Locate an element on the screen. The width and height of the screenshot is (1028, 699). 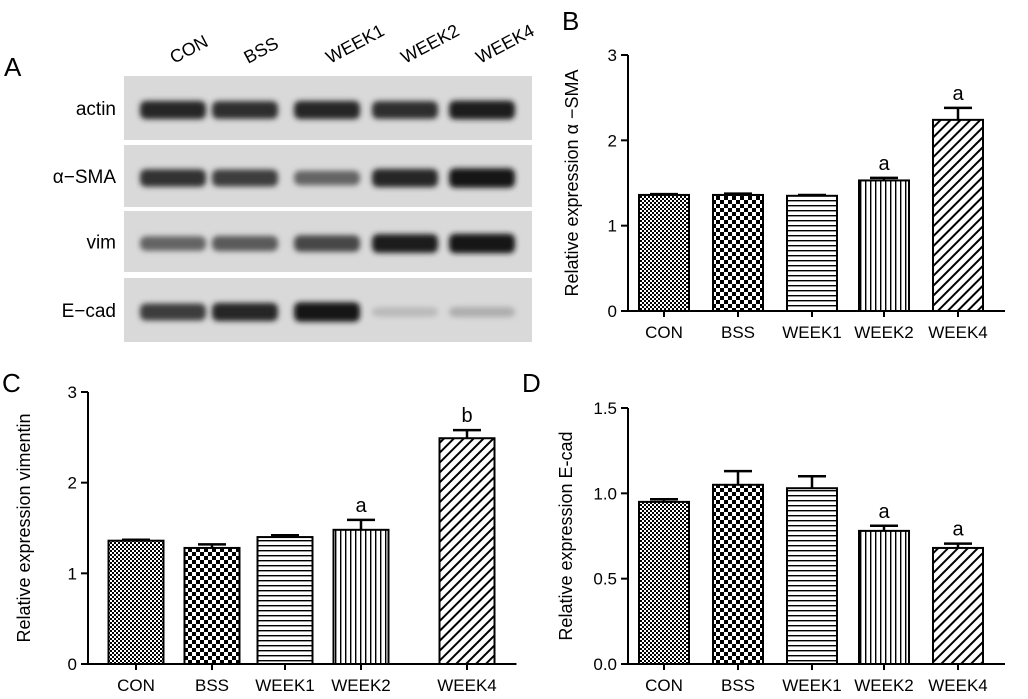
panel-letter: B is located at coordinates (570, 21).